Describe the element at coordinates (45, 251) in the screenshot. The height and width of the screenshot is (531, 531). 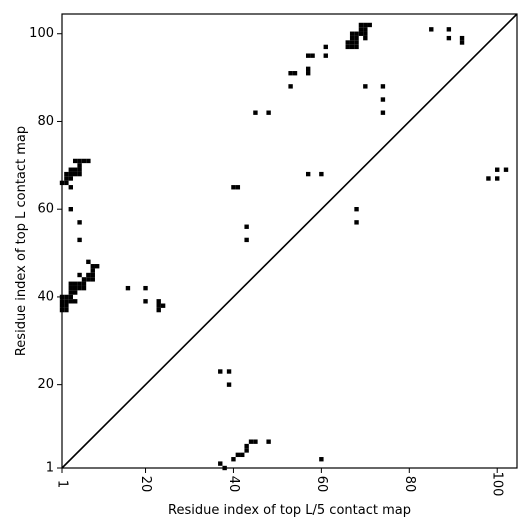
I see `y-axis-ticks: 1 20 40 60 80 100` at that location.